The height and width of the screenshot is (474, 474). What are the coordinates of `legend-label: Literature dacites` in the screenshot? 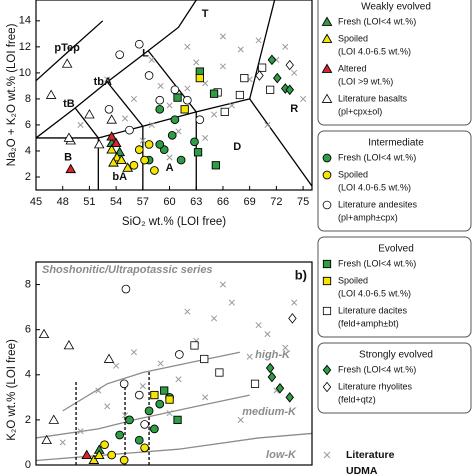 It's located at (373, 310).